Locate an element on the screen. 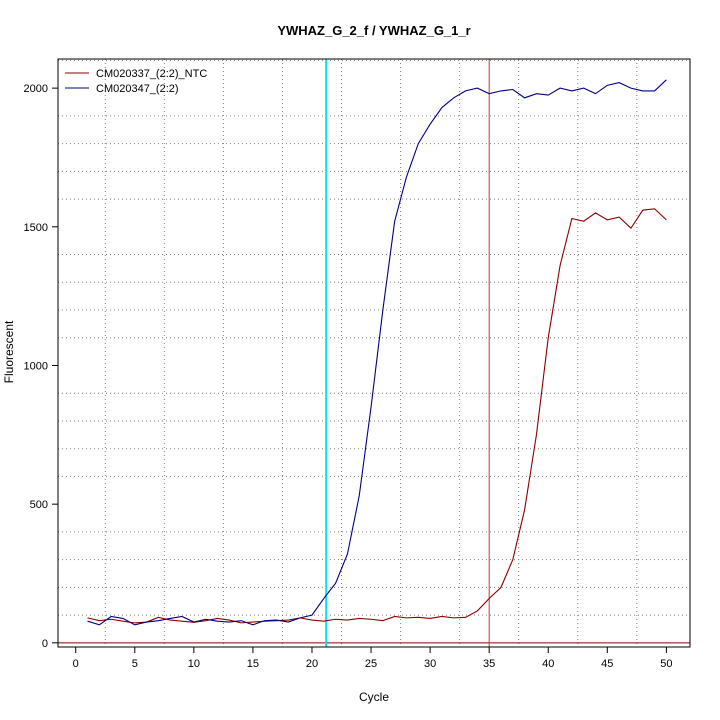 This screenshot has width=720, height=720. y-tick-label: 1000 is located at coordinates (36, 366).